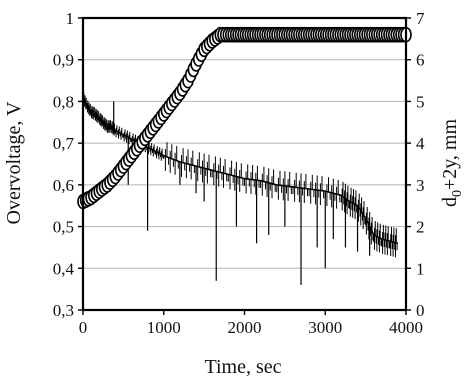 The image size is (465, 377). I want to click on y-left-tick-labels: 0,3 0,4 0,5 0,6 0,7 0,8 0,9 1, so click(68, 164).